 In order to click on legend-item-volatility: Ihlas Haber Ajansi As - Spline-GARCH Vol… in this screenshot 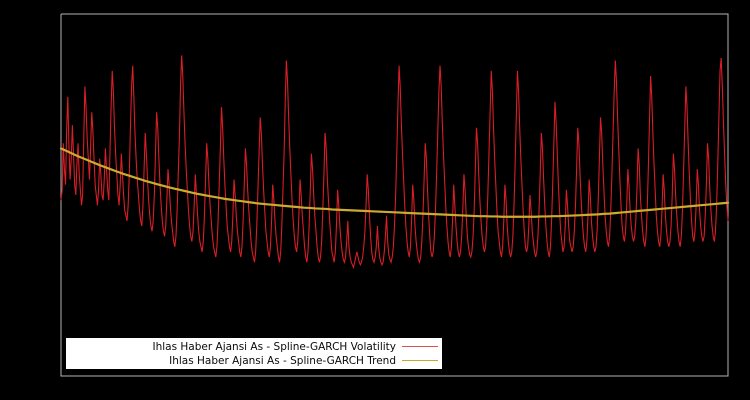, I will do `click(254, 347)`.